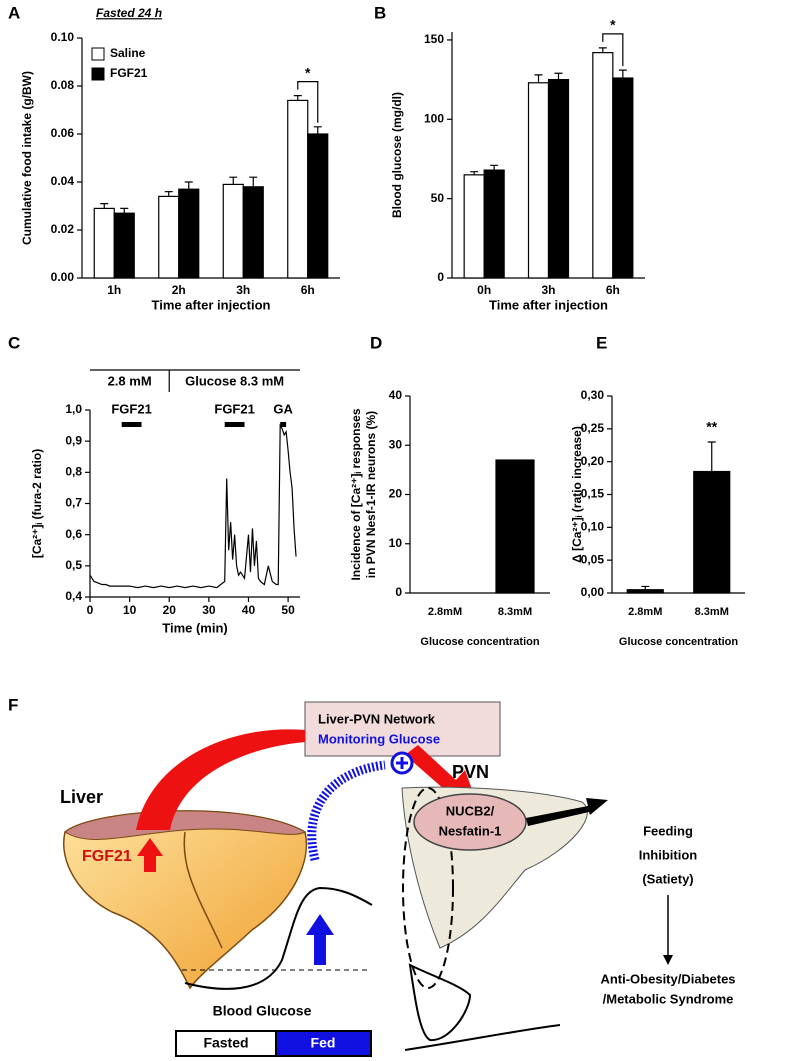 This screenshot has width=787, height=1061. I want to click on x-tick-label: 0h, so click(484, 290).